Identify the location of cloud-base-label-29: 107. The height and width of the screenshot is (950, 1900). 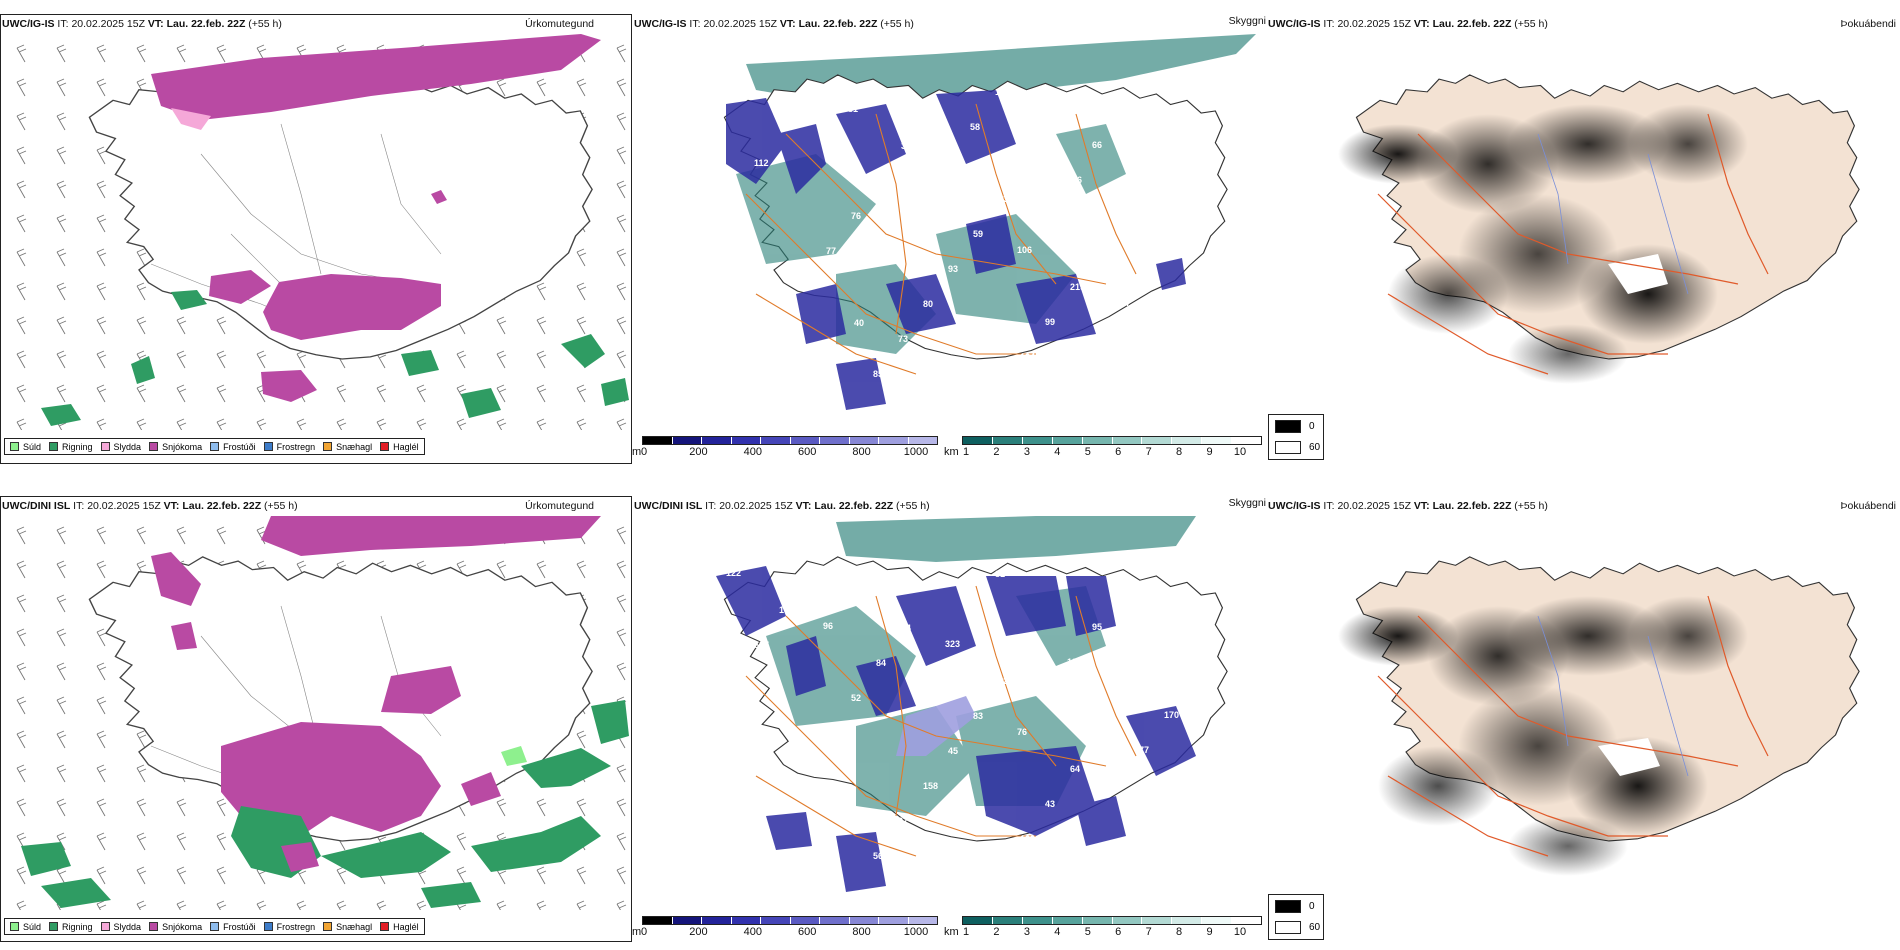
(786, 610).